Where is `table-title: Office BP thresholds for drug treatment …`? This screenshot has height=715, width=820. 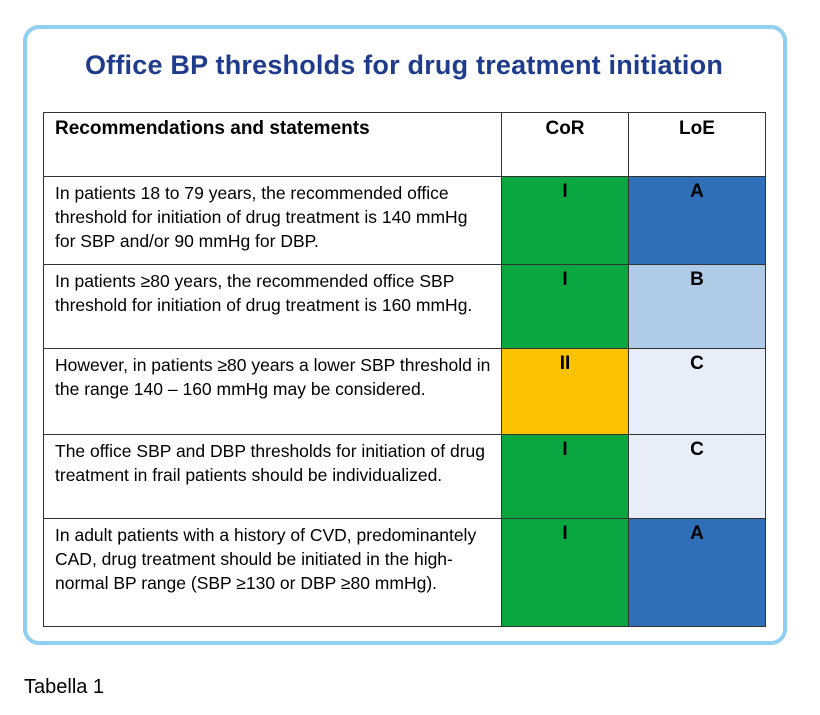
table-title: Office BP thresholds for drug treatment … is located at coordinates (404, 65).